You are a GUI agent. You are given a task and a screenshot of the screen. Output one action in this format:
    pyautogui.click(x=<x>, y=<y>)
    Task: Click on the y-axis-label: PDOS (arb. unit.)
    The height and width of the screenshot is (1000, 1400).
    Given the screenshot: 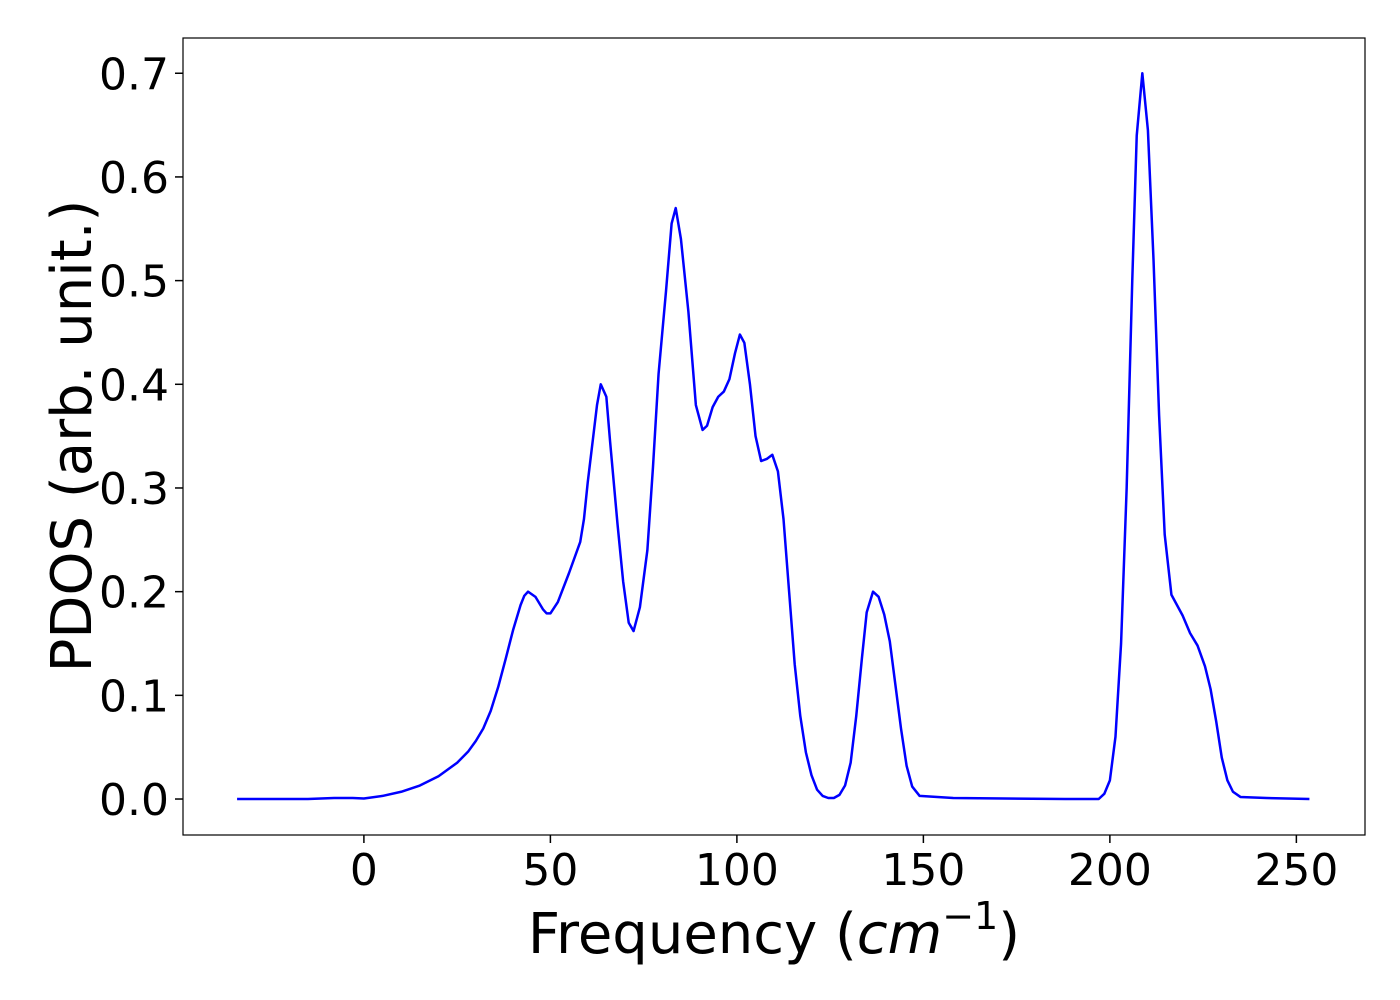 What is the action you would take?
    pyautogui.click(x=72, y=436)
    